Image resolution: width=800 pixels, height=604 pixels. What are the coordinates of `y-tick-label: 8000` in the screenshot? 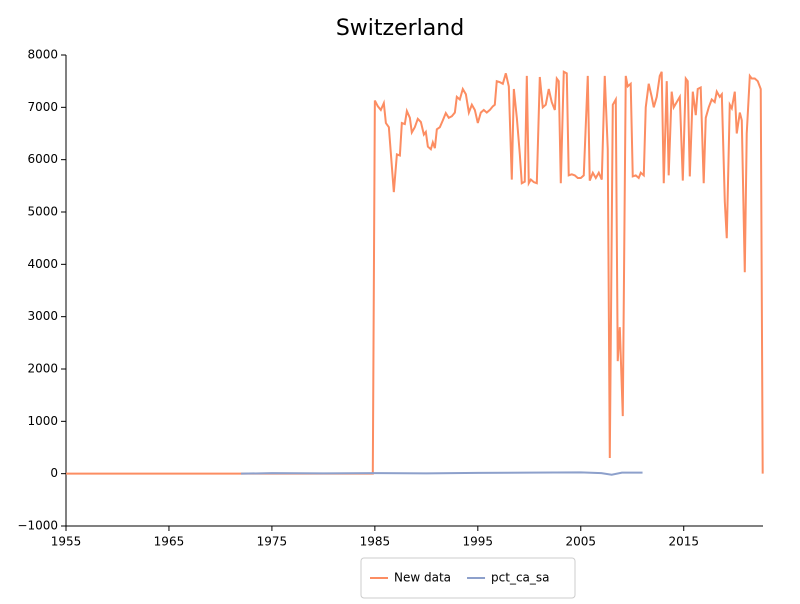 It's located at (42, 55).